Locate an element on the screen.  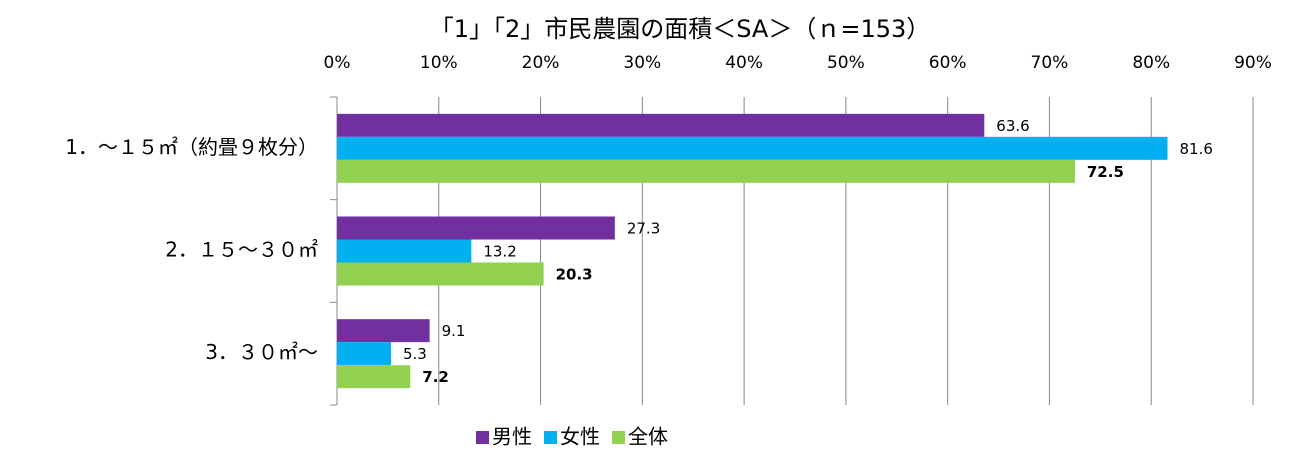
y-tick-label: 3．３０㎡～ is located at coordinates (261, 352).